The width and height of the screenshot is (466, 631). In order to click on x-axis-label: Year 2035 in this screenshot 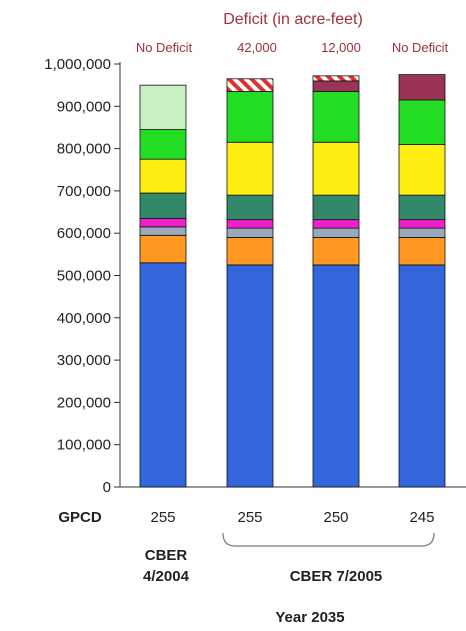, I will do `click(309, 617)`.